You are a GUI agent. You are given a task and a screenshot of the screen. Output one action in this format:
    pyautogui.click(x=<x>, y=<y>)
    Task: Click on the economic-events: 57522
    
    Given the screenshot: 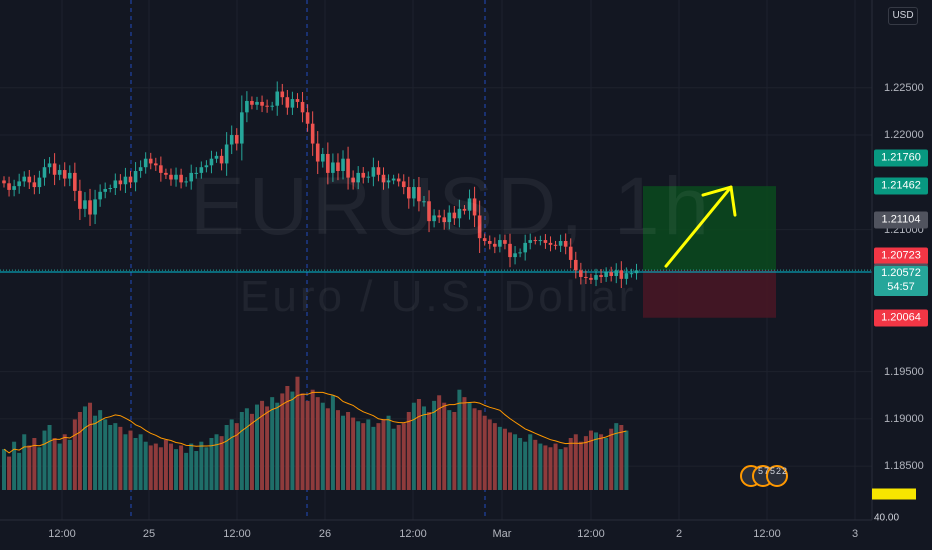 What is the action you would take?
    pyautogui.click(x=768, y=477)
    